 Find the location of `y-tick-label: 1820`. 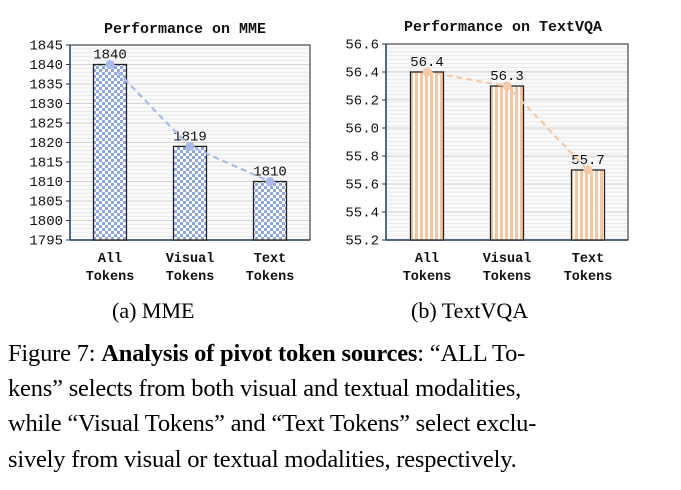

y-tick-label: 1820 is located at coordinates (46, 144).